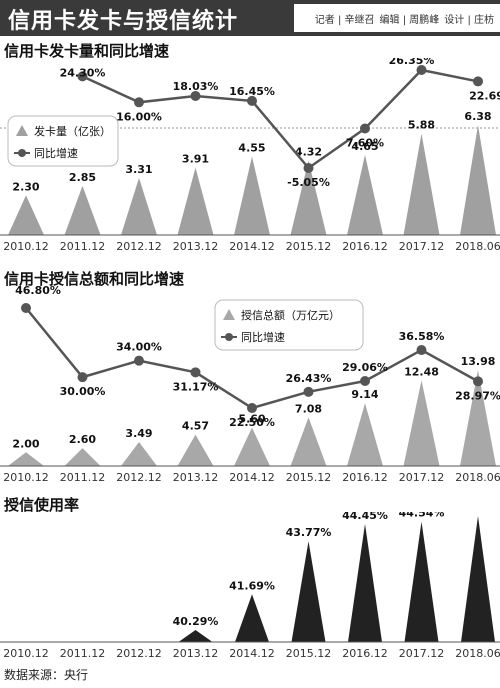 The image size is (500, 688). I want to click on growth-value-label: 16.00%, so click(139, 116).